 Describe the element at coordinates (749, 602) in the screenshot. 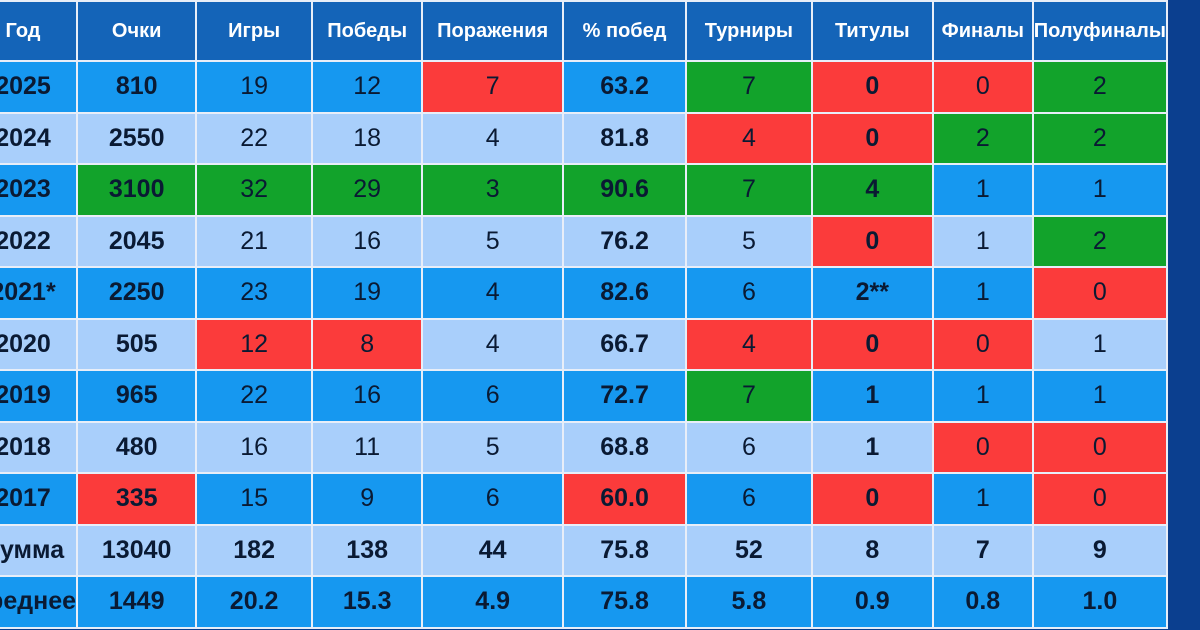

I see `cell-tournaments: 5.8` at that location.